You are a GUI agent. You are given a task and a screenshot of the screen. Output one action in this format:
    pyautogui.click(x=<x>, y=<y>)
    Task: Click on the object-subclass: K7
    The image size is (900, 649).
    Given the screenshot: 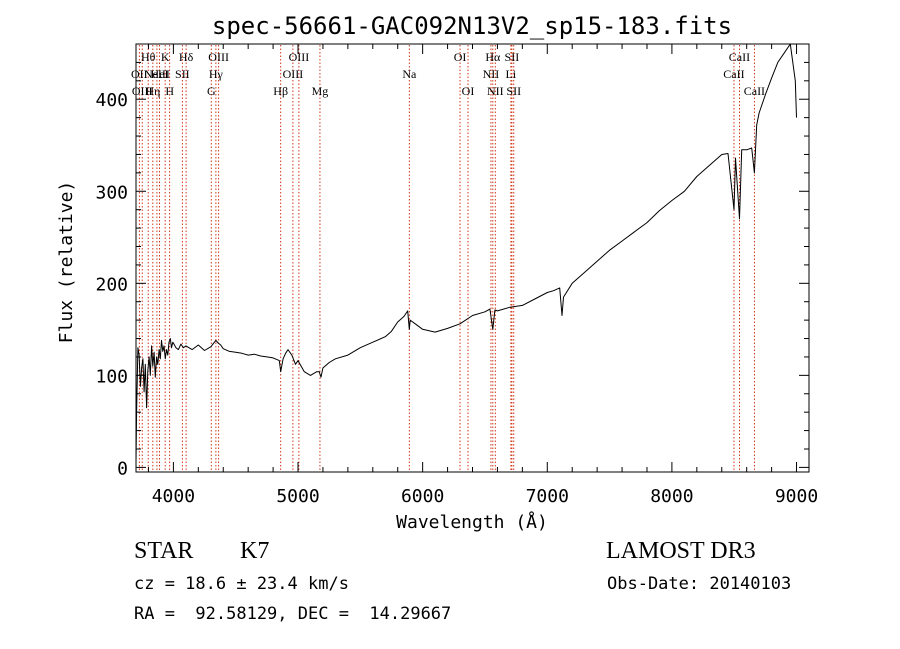 What is the action you would take?
    pyautogui.click(x=255, y=551)
    